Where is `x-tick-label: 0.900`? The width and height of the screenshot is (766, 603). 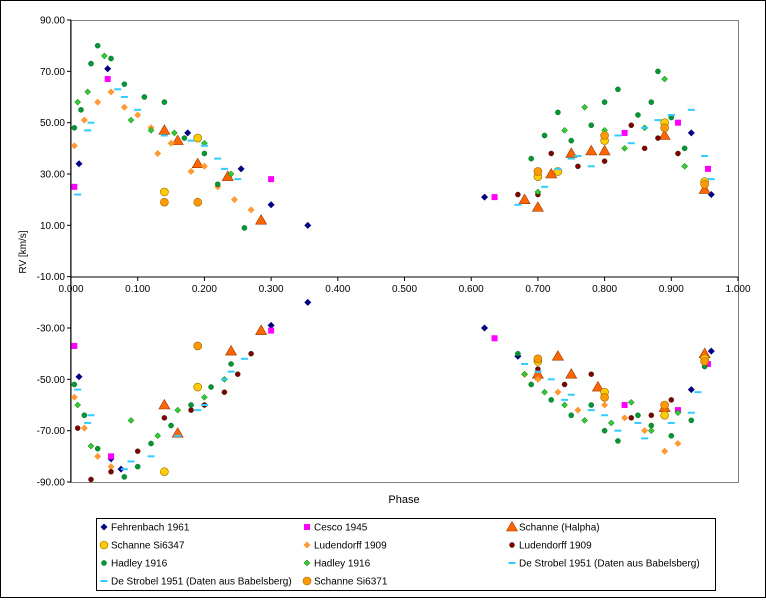
x-tick-label: 0.900 is located at coordinates (671, 289).